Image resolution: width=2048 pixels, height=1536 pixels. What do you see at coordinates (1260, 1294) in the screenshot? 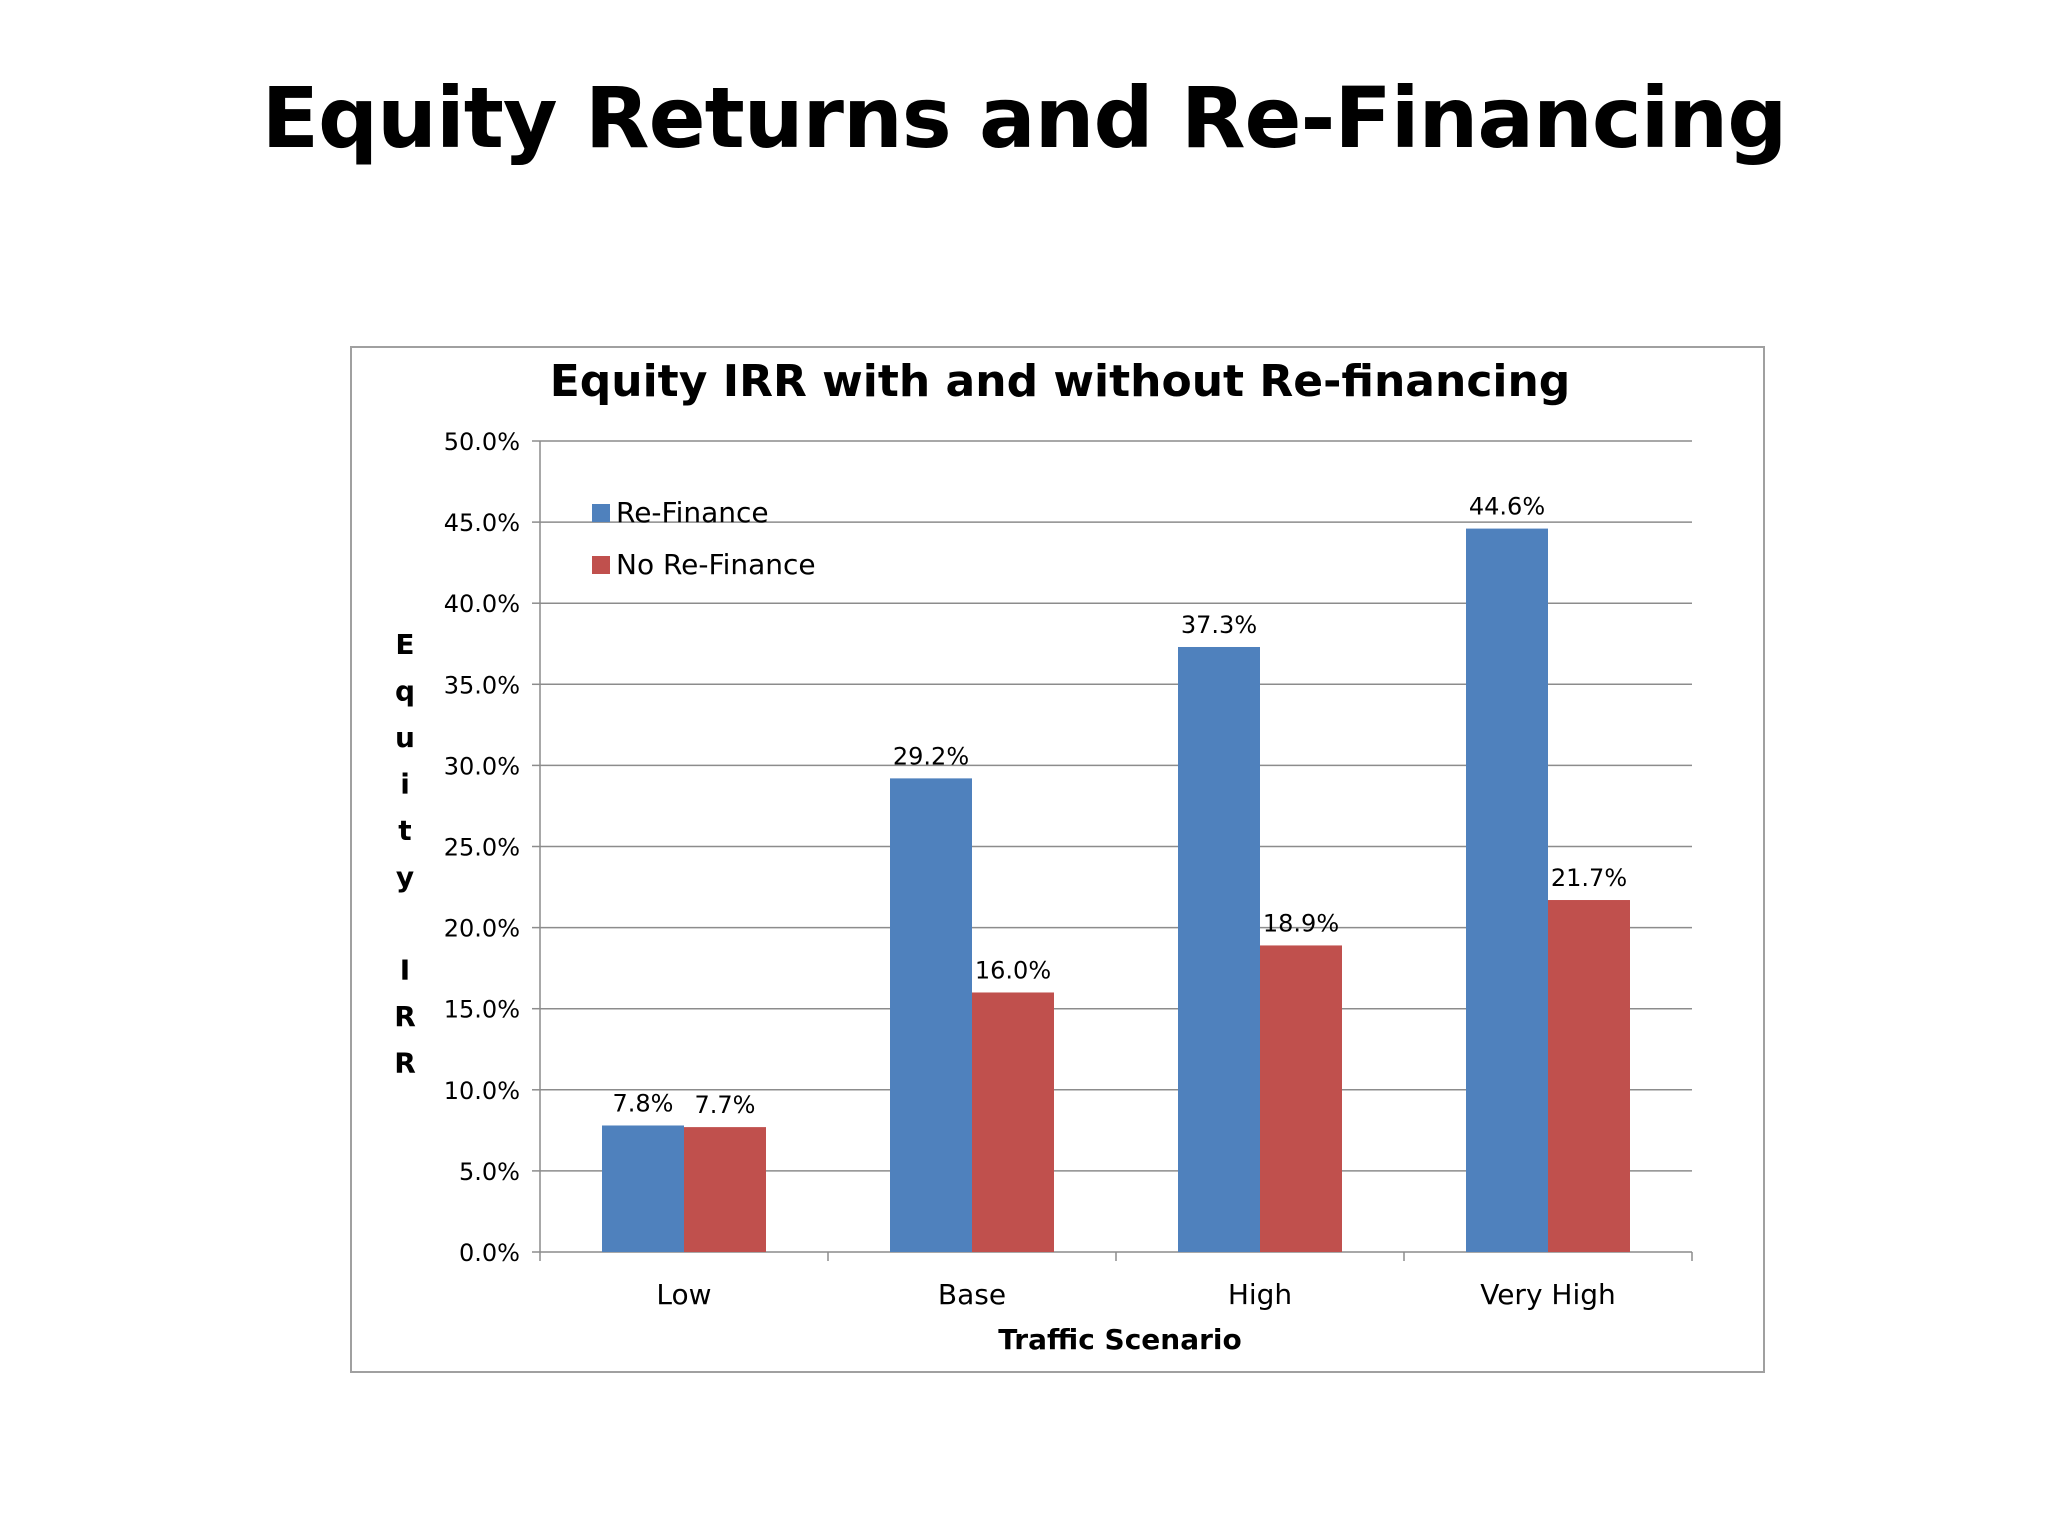
I see `x-tick-label: High` at bounding box center [1260, 1294].